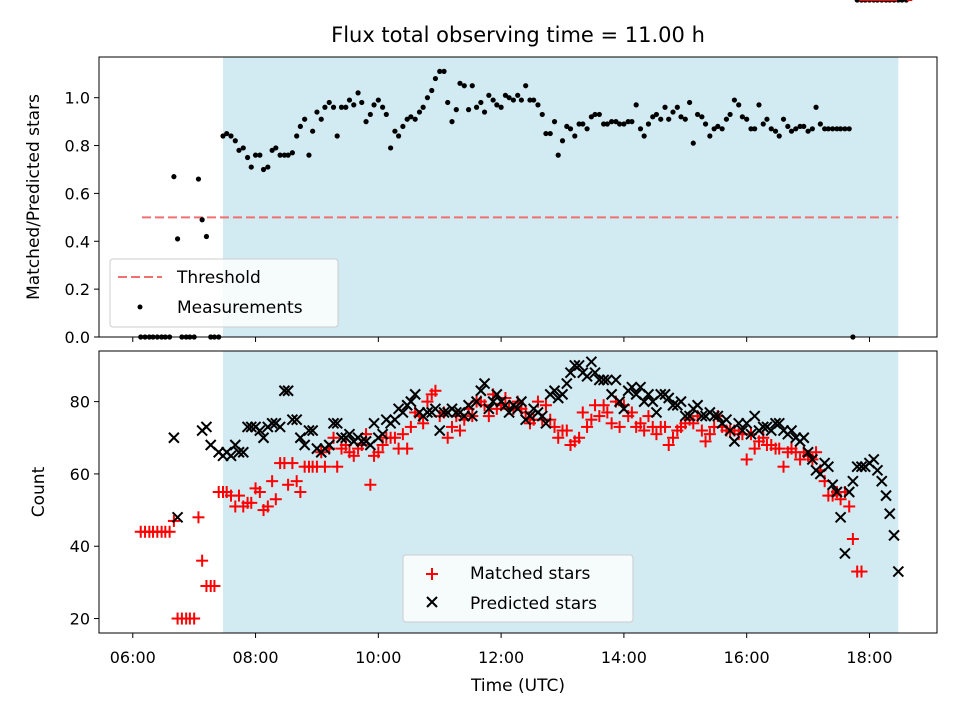 This screenshot has height=724, width=960. I want to click on ratio-y-tick-label: 0.6, so click(77, 193).